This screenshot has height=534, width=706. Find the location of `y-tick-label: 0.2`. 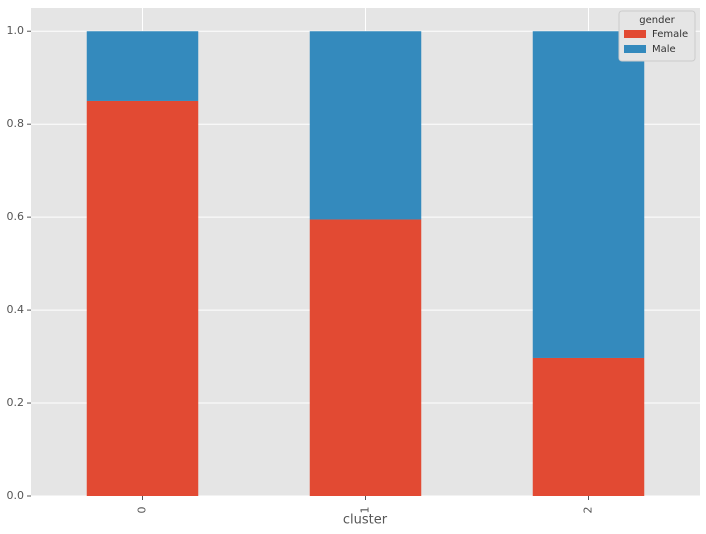

y-tick-label: 0.2 is located at coordinates (16, 402).